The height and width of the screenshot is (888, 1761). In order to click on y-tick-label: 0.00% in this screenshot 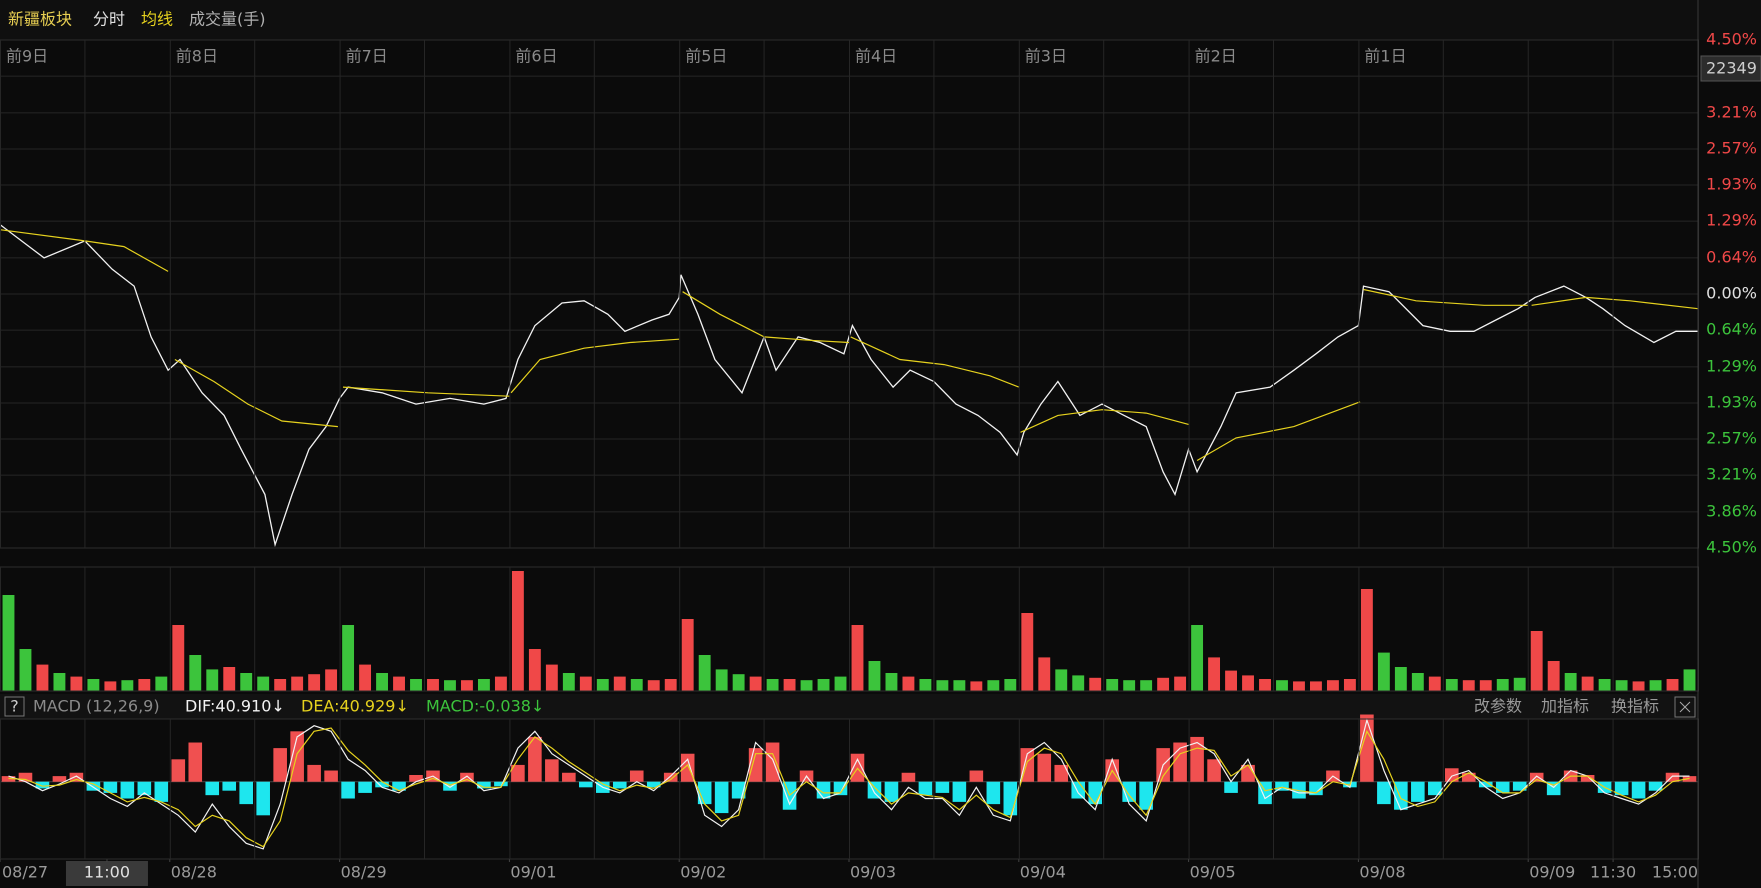, I will do `click(1731, 293)`.